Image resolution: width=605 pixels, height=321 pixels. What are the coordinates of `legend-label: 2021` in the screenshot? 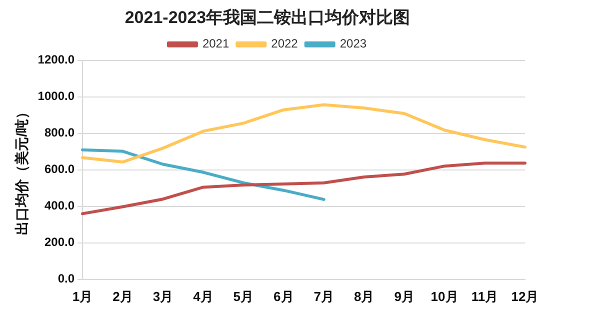 It's located at (216, 43).